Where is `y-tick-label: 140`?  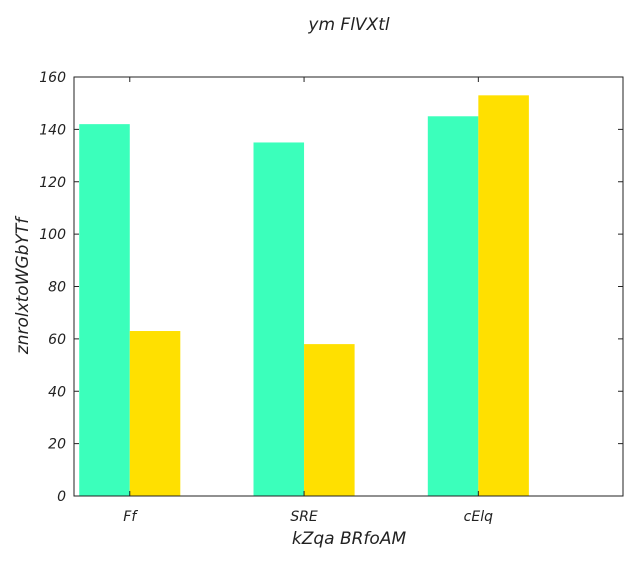 y-tick-label: 140 is located at coordinates (52, 130).